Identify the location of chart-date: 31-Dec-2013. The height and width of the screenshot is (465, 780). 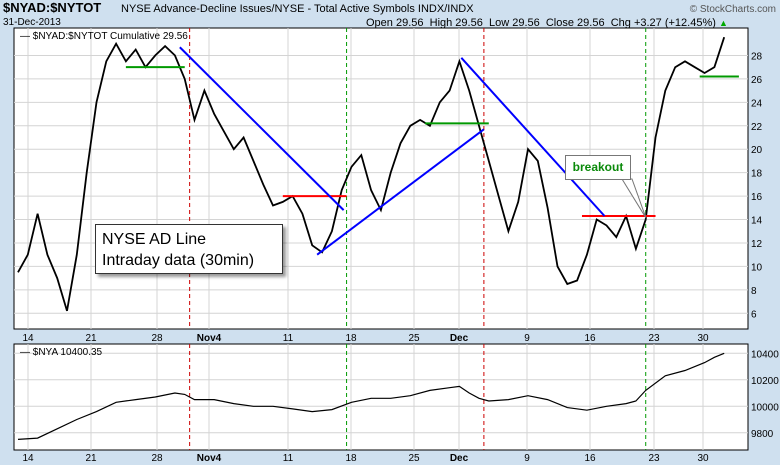
(32, 22).